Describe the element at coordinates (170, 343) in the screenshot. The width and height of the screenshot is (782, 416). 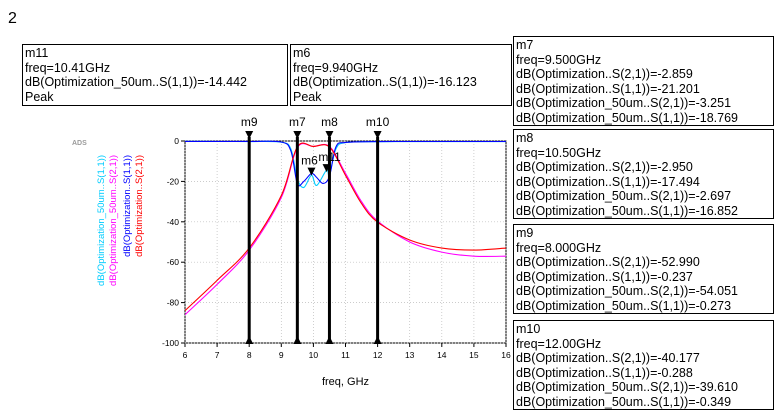
I see `y-tick-label: -100` at that location.